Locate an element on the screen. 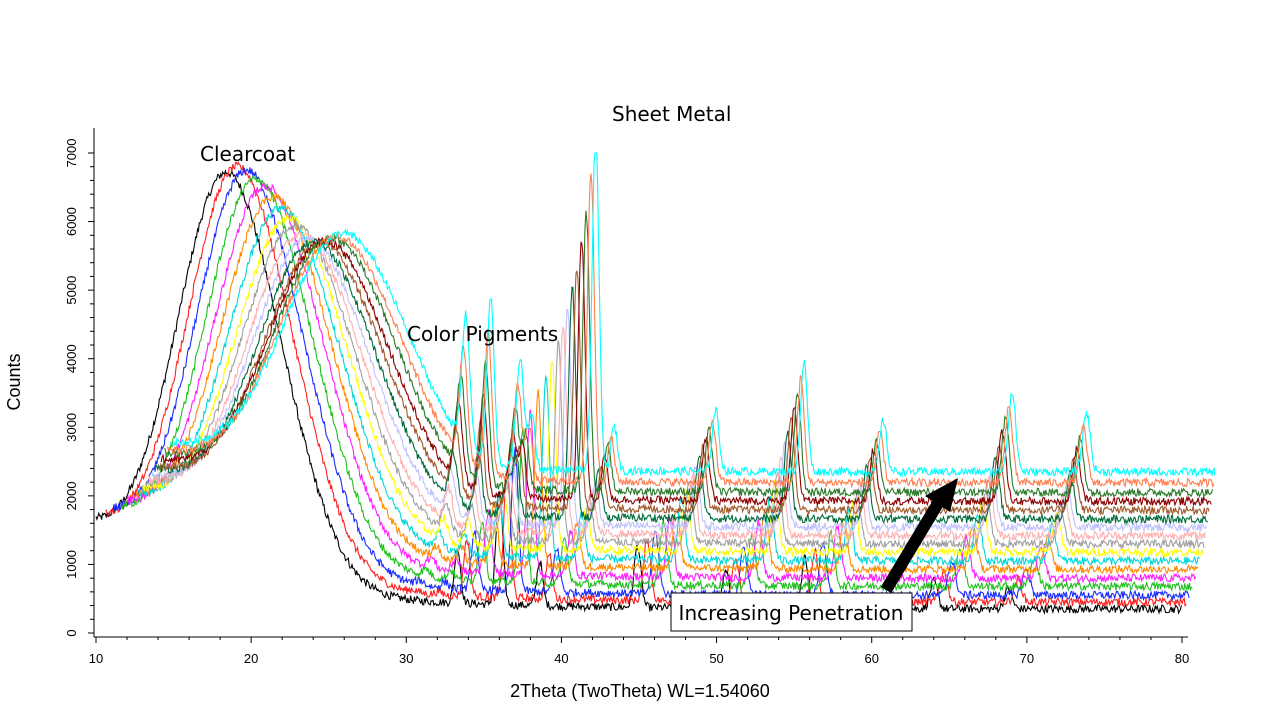 The height and width of the screenshot is (708, 1280). x-axis-title: 2Theta (TwoTheta) WL=1.54060 is located at coordinates (640, 691).